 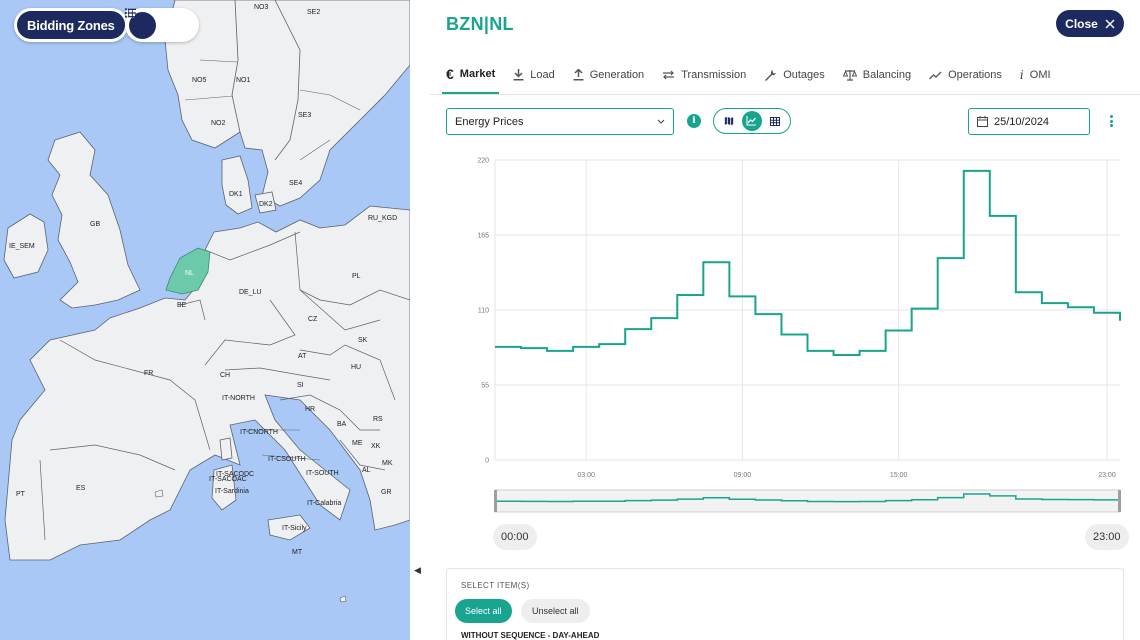 I want to click on zone-label: IT-Sardinia, so click(x=232, y=491).